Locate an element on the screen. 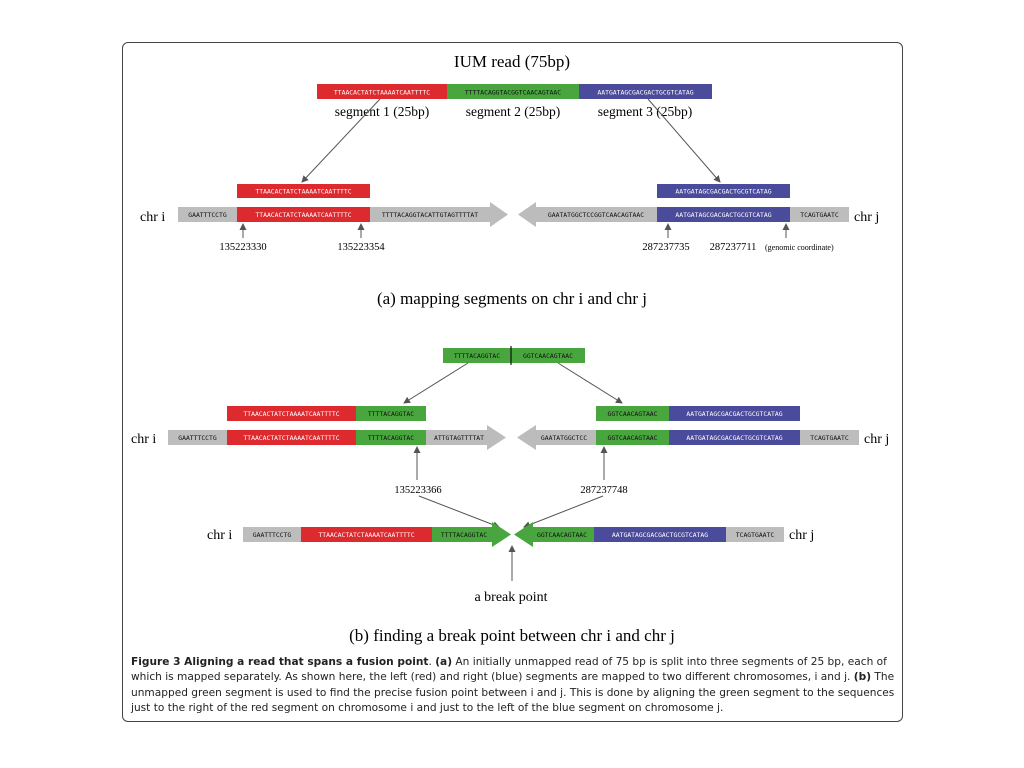 The width and height of the screenshot is (1024, 768). read-seg3-text: AATGATAGCGACGACTGCGTCATAG is located at coordinates (645, 93).